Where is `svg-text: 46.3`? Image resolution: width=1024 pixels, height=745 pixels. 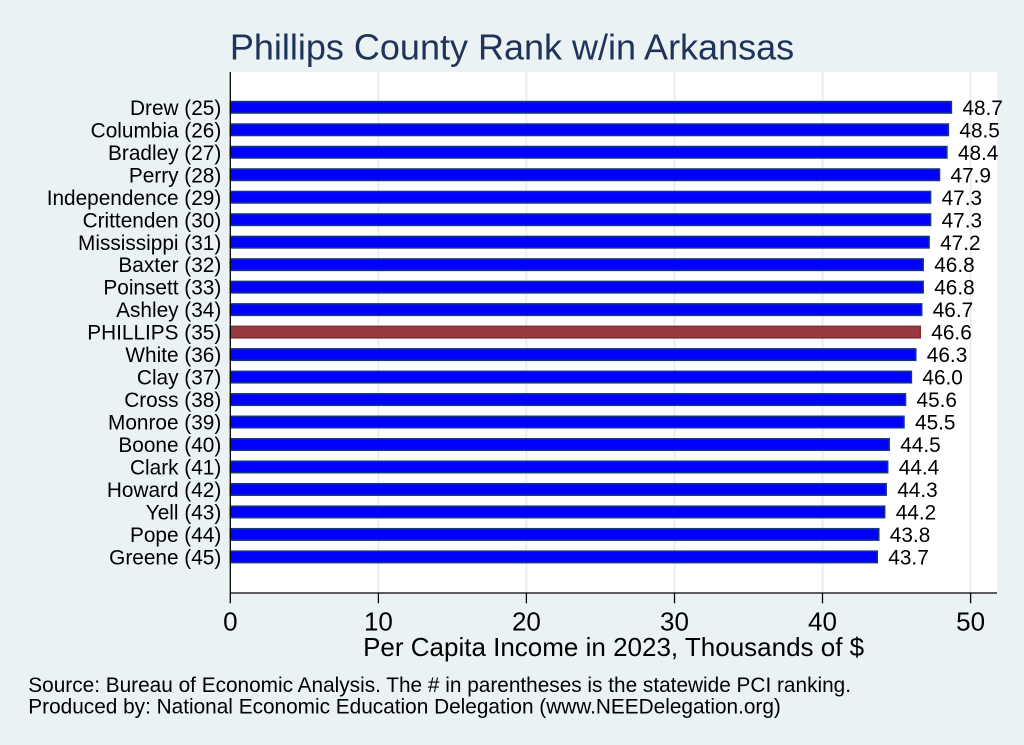 svg-text: 46.3 is located at coordinates (947, 355).